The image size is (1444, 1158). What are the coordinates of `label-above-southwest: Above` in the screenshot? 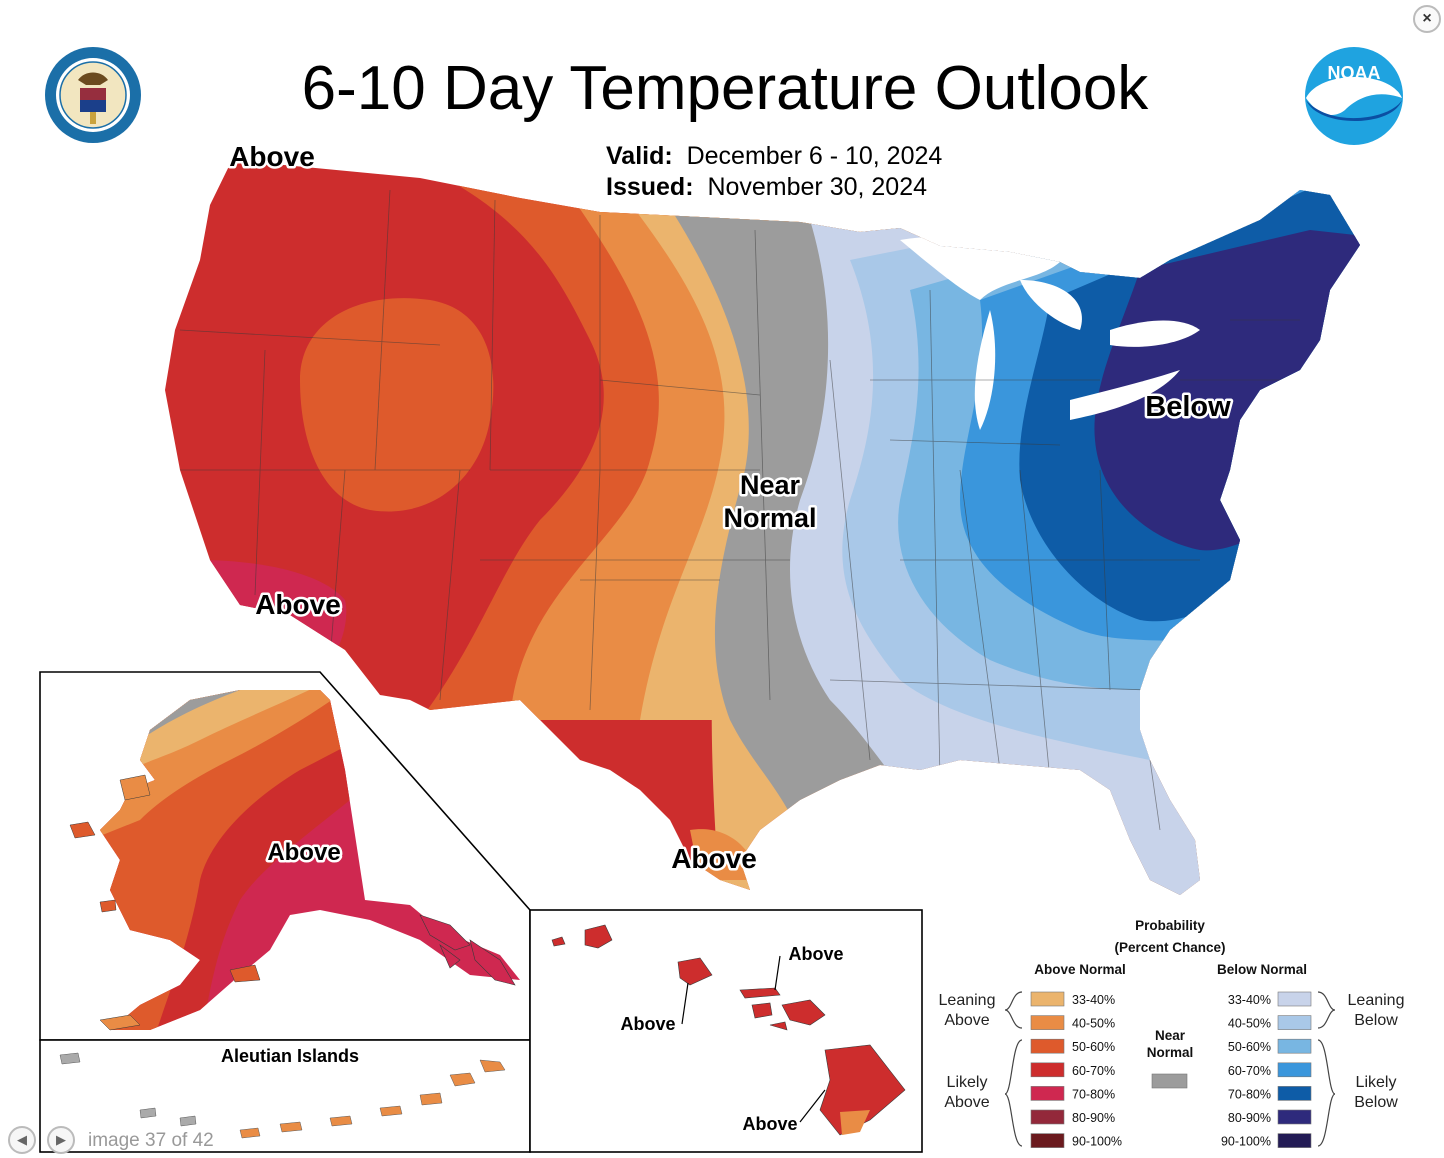 It's located at (298, 604).